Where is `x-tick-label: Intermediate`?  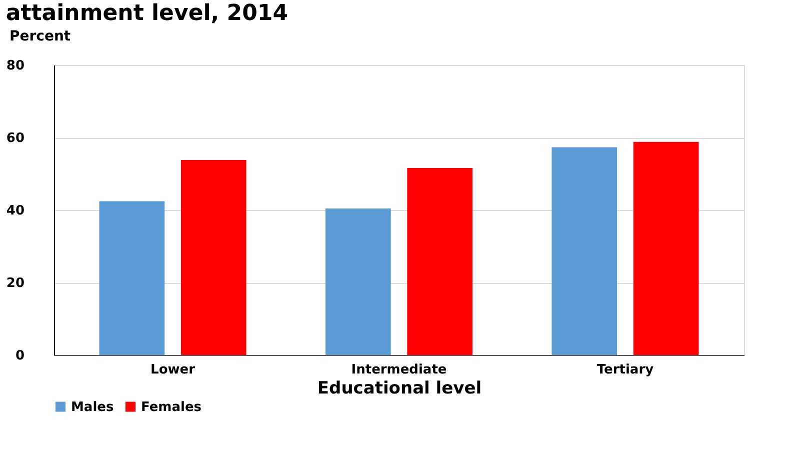 x-tick-label: Intermediate is located at coordinates (399, 370).